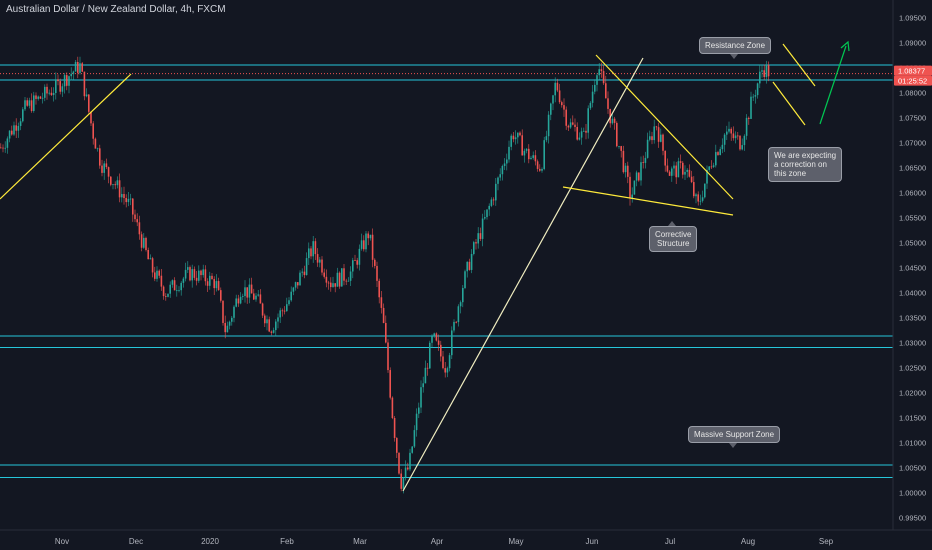  Describe the element at coordinates (673, 243) in the screenshot. I see `corrective-text-2: Structure` at that location.